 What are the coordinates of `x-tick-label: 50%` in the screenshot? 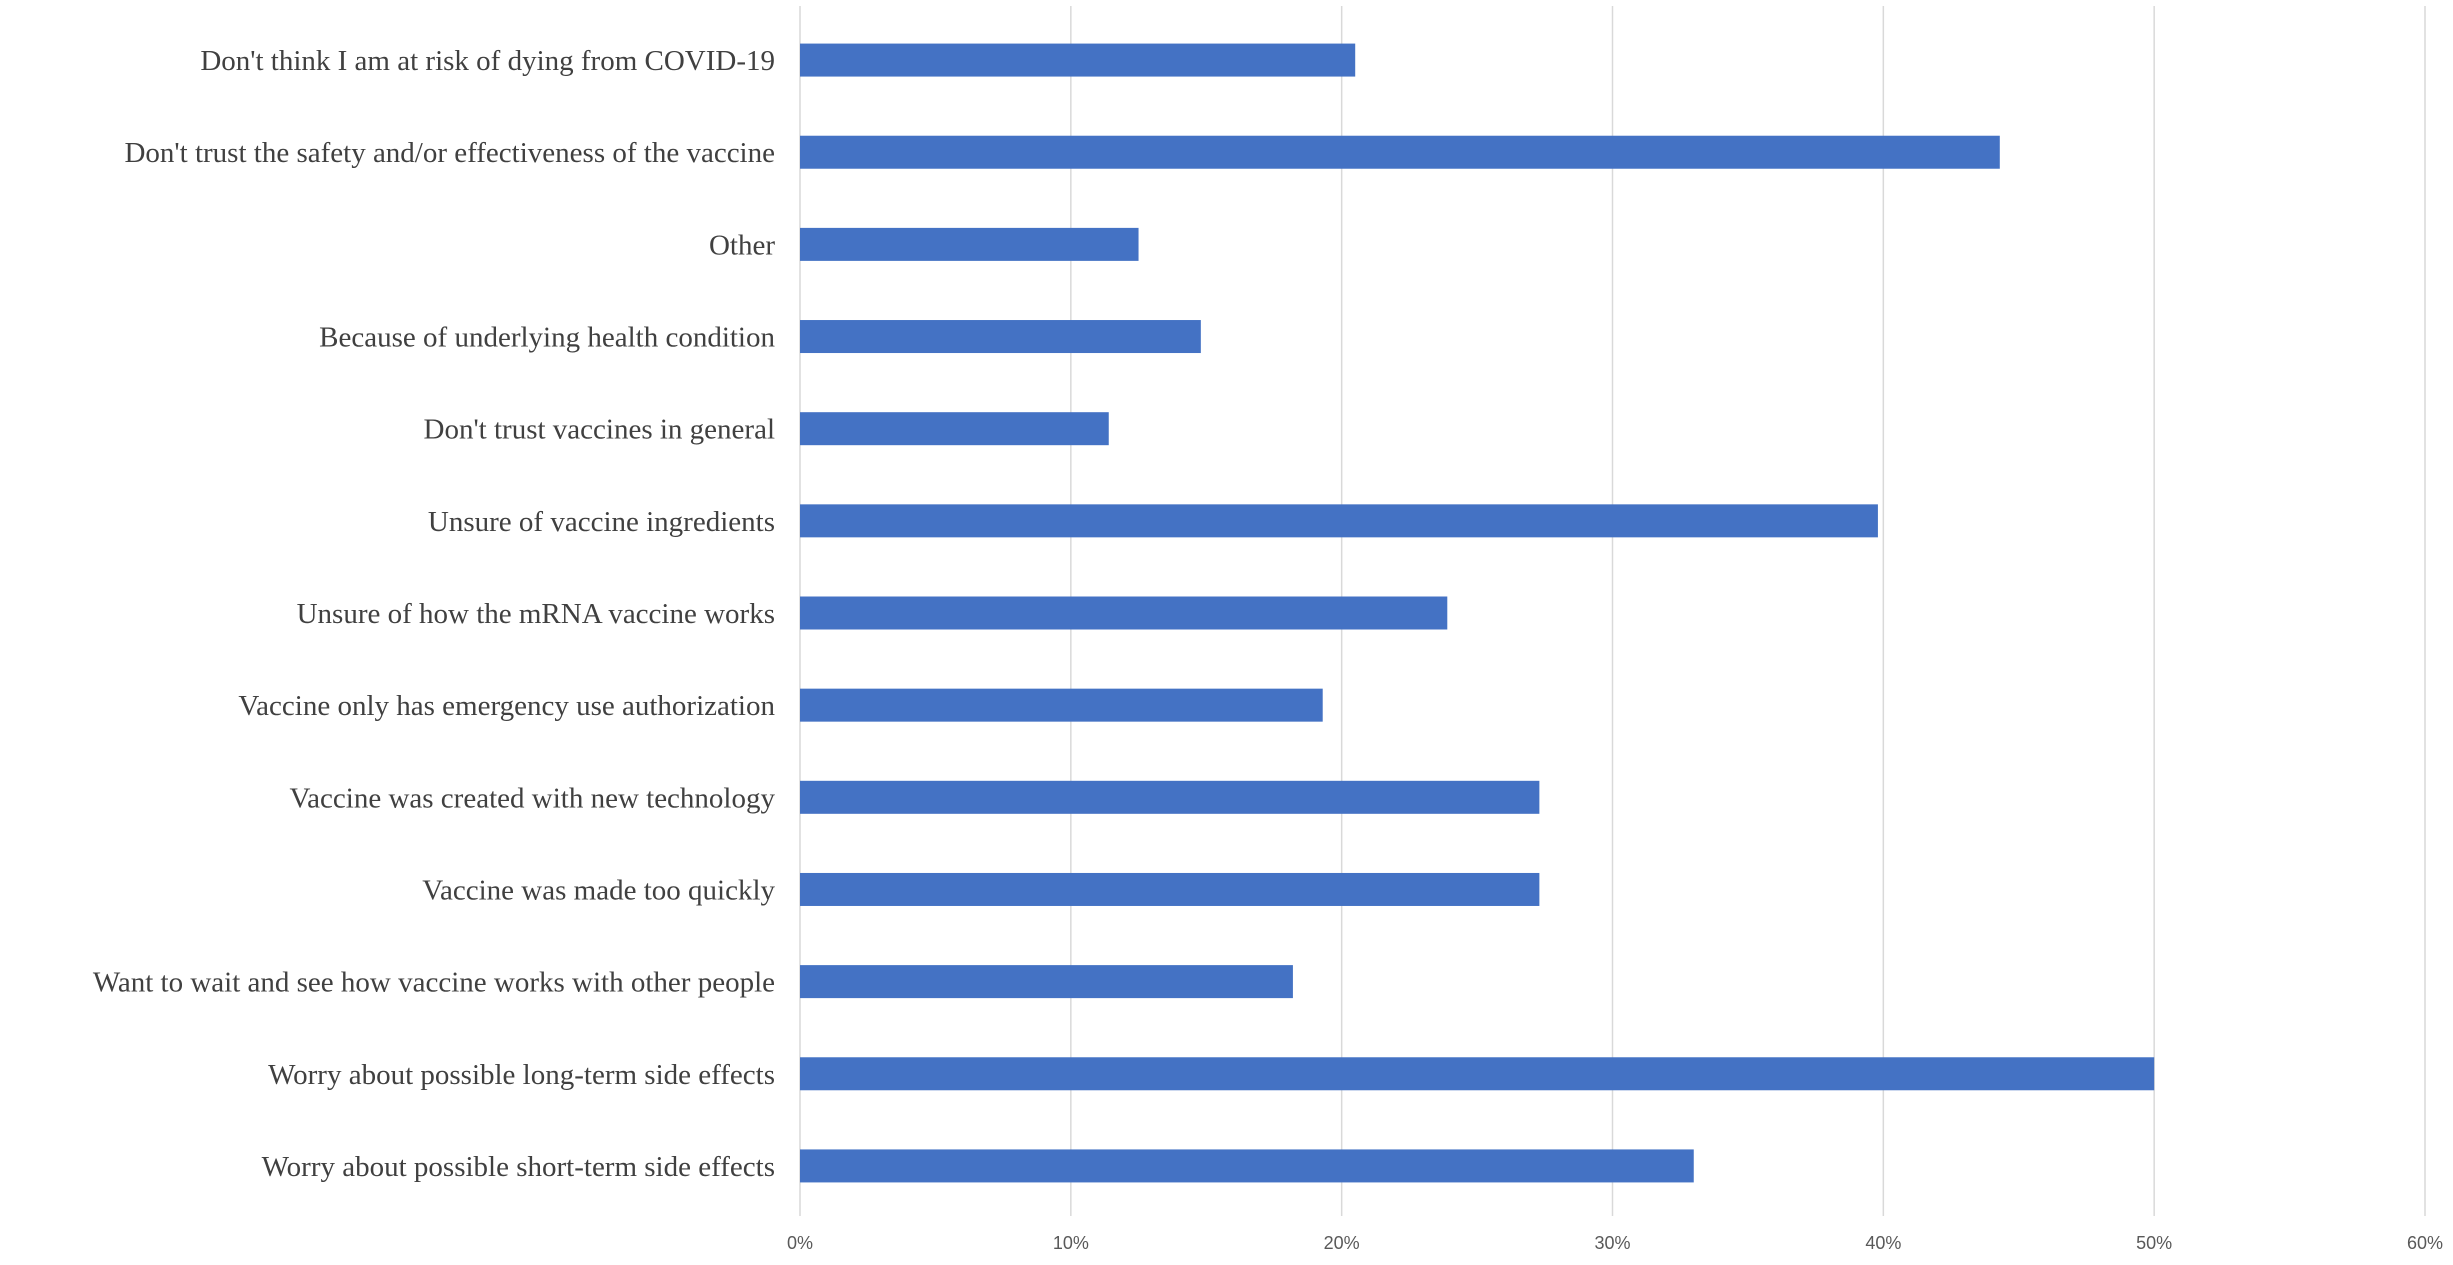 It's located at (2154, 1243).